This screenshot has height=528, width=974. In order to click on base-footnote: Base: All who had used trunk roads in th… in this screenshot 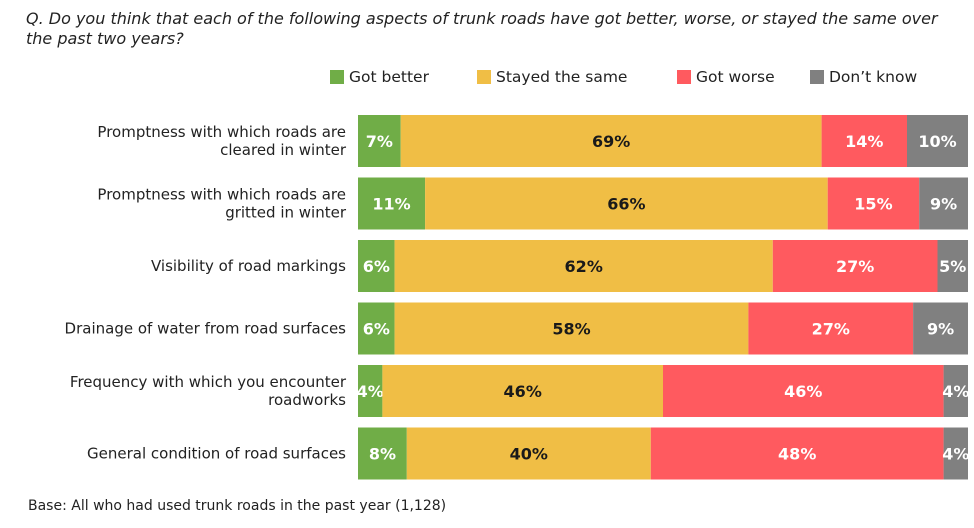, I will do `click(237, 506)`.